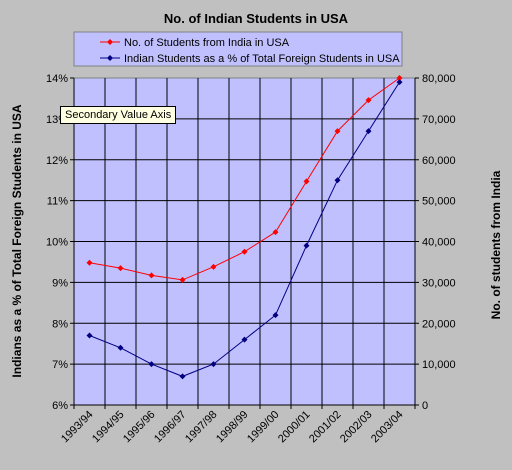 This screenshot has height=470, width=512. Describe the element at coordinates (256, 18) in the screenshot. I see `chart-title: No. of Indian Students in USA` at that location.